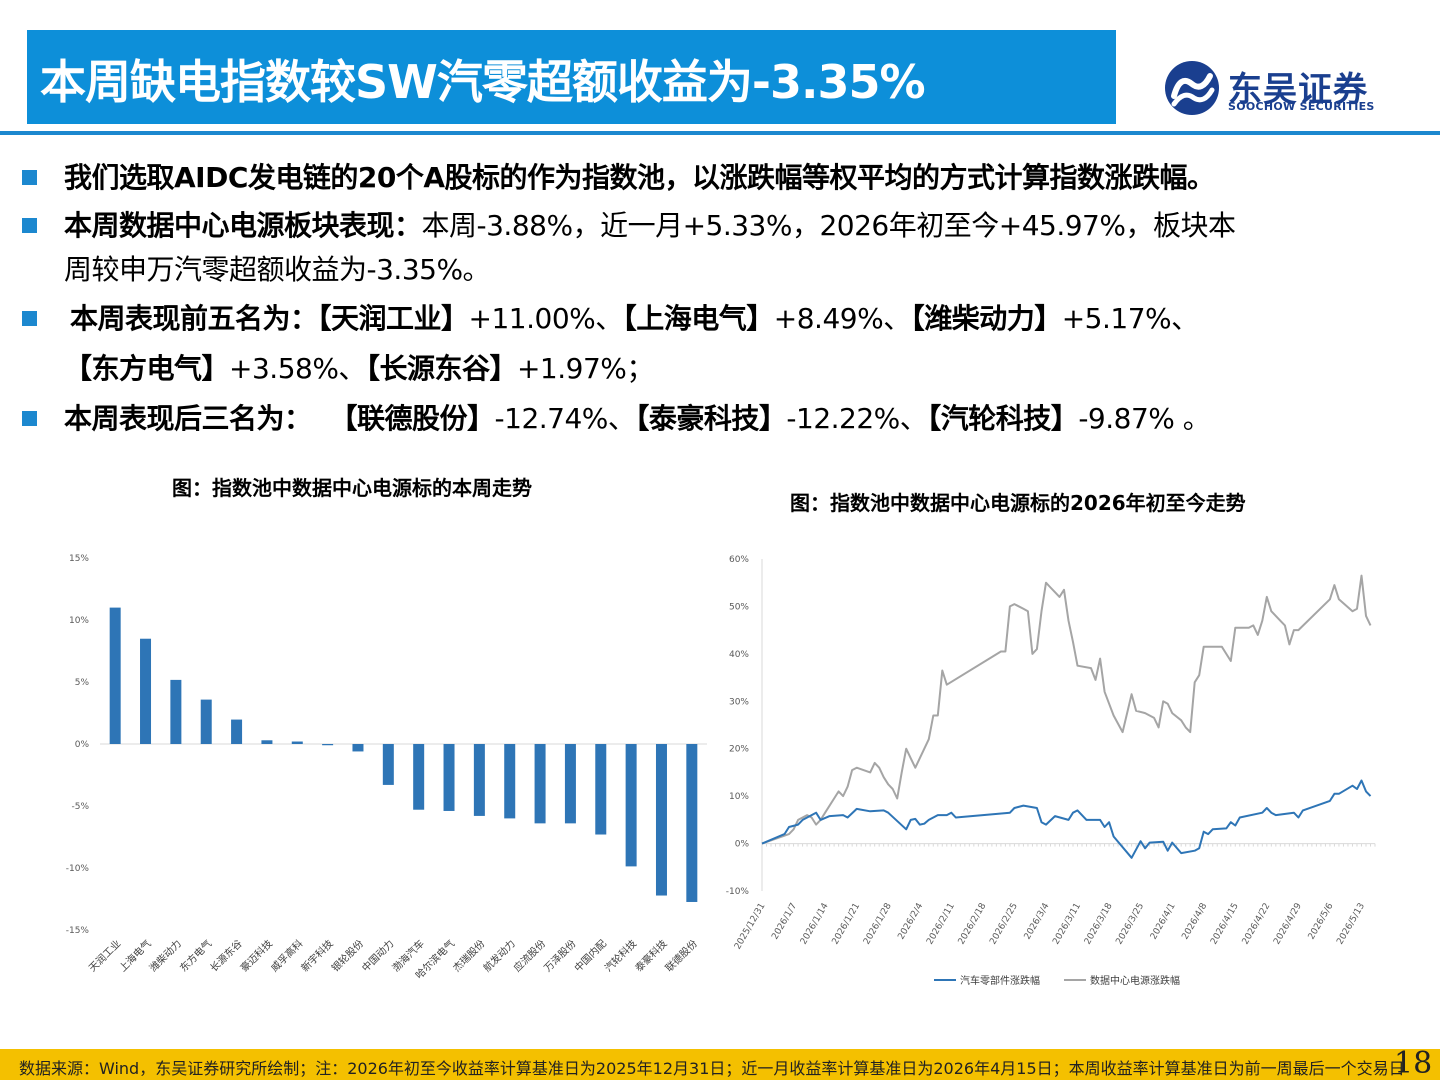  What do you see at coordinates (115, 675) in the screenshot?
I see `bar-天润工业` at bounding box center [115, 675].